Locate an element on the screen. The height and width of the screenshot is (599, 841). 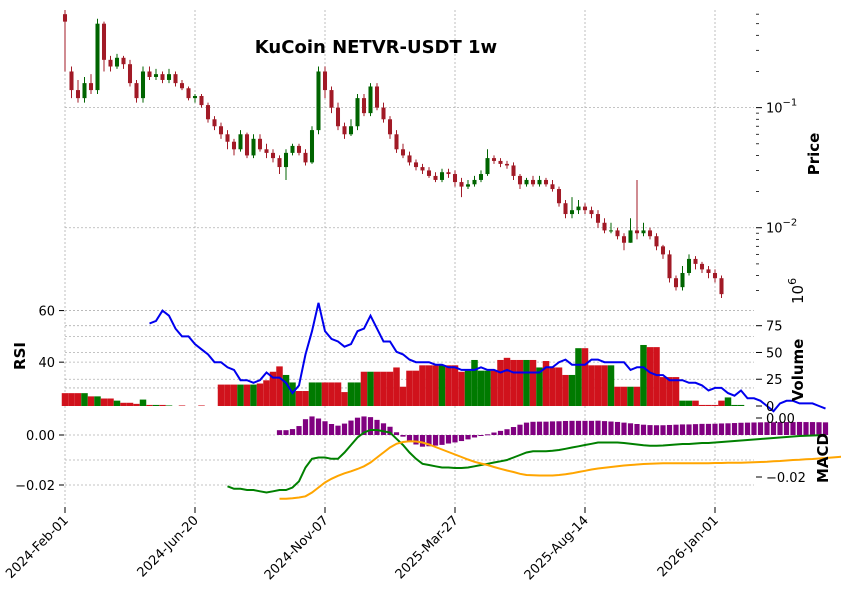
volume-tick-label: 0 is located at coordinates (770, 407).